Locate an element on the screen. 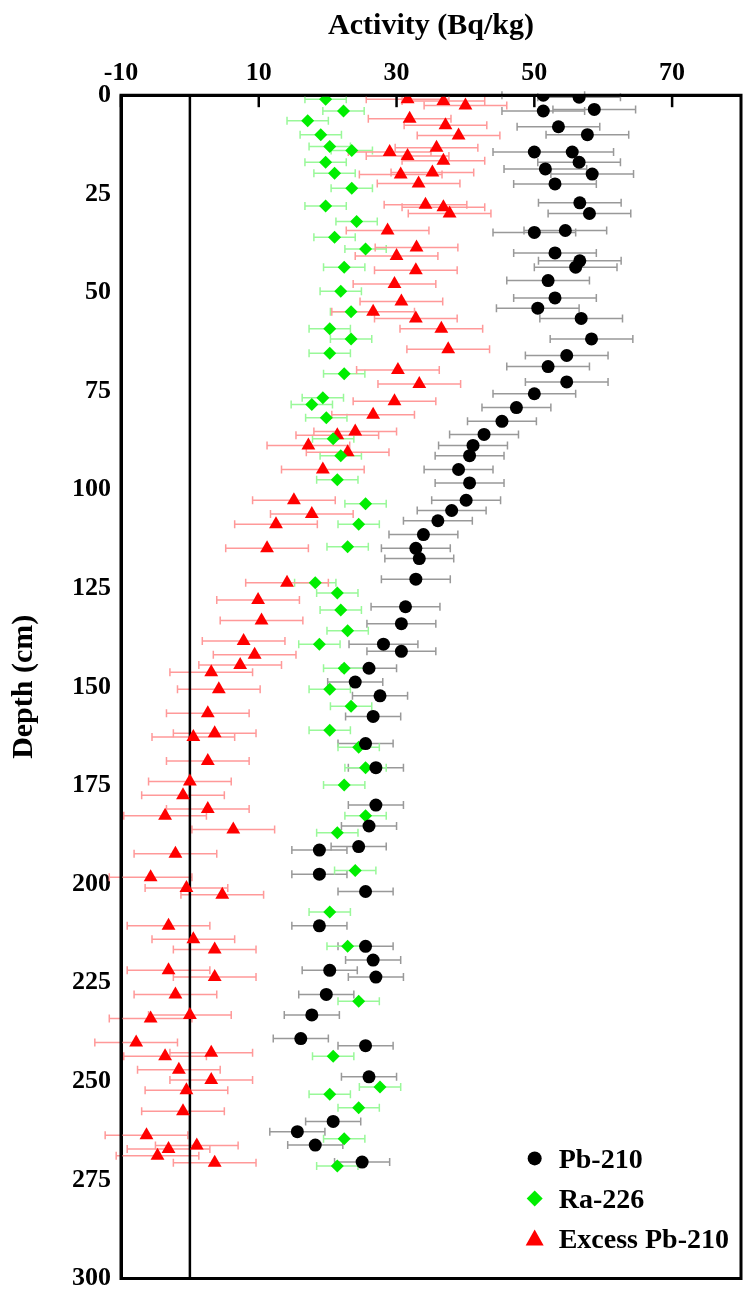 The height and width of the screenshot is (1304, 749). y-tick-label: 250 is located at coordinates (91, 1079).